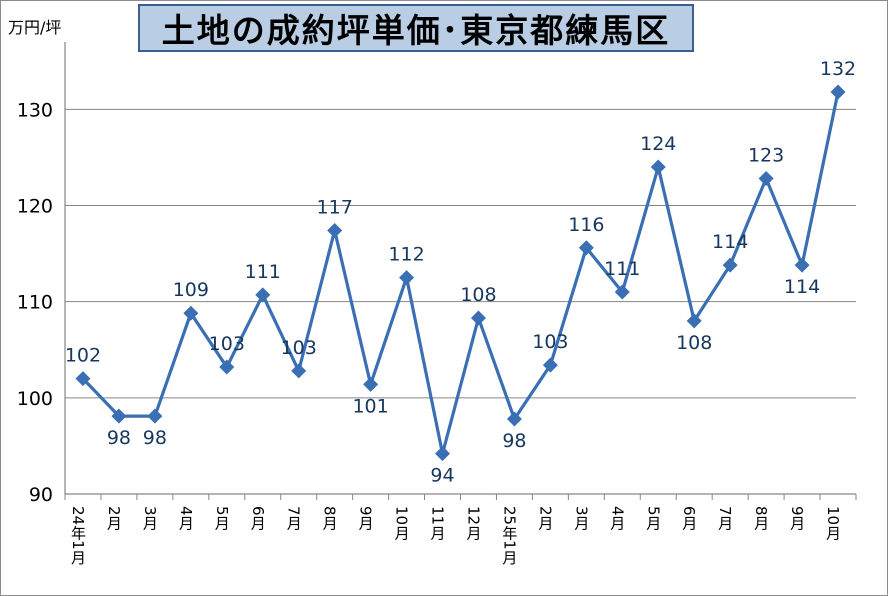  Describe the element at coordinates (406, 255) in the screenshot. I see `data-label: 112` at that location.